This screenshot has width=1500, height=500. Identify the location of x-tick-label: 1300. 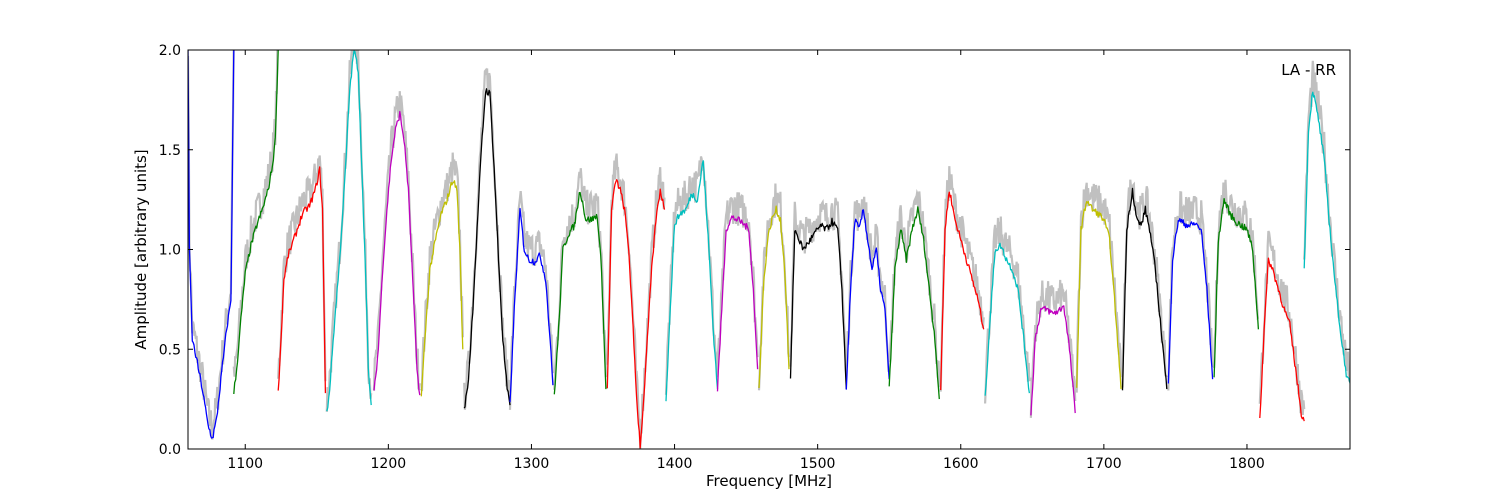
(532, 464).